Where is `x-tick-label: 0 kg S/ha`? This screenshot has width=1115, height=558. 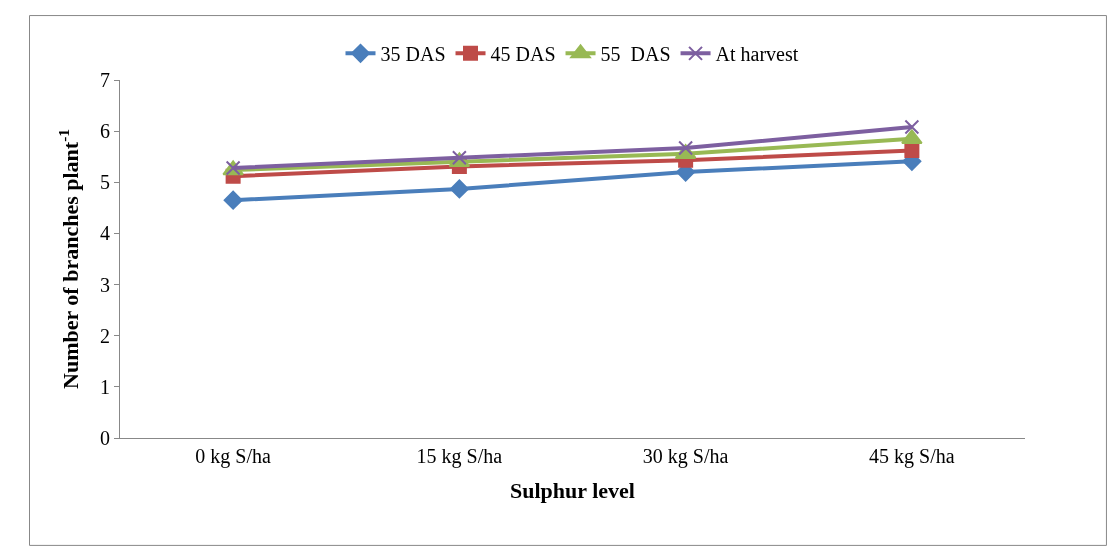
x-tick-label: 0 kg S/ha is located at coordinates (233, 456).